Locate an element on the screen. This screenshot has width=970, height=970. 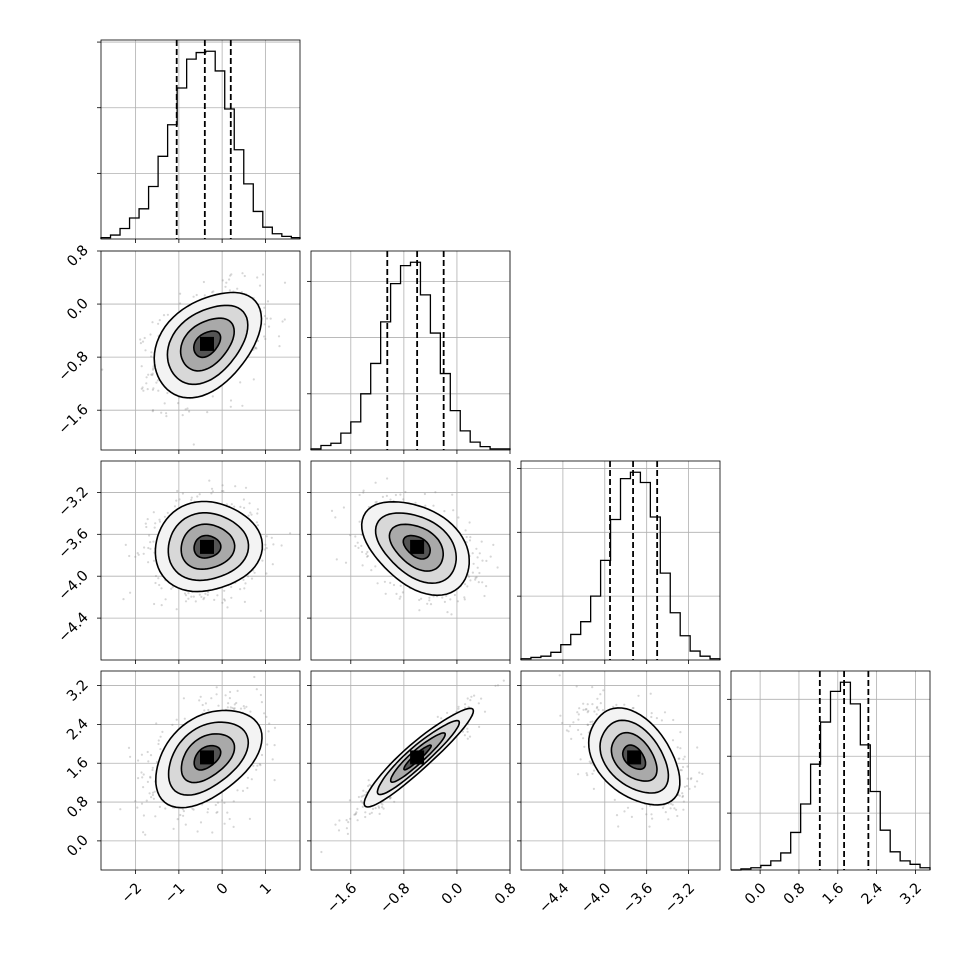
panel-frame is located at coordinates (830, 770).